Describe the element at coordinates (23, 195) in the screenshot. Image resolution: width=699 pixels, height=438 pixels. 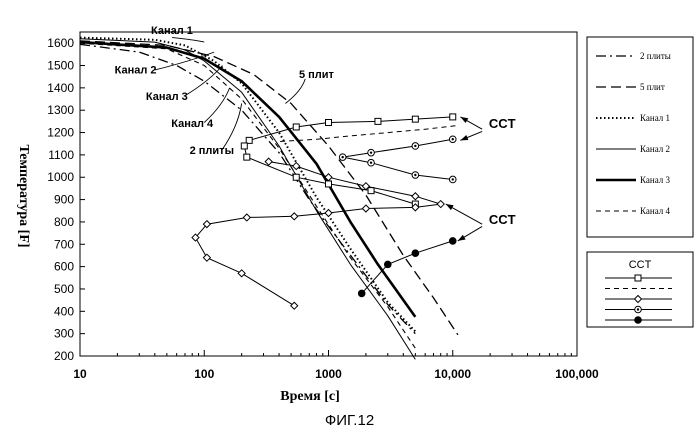
I see `y-axis-label: Температура [F]` at that location.